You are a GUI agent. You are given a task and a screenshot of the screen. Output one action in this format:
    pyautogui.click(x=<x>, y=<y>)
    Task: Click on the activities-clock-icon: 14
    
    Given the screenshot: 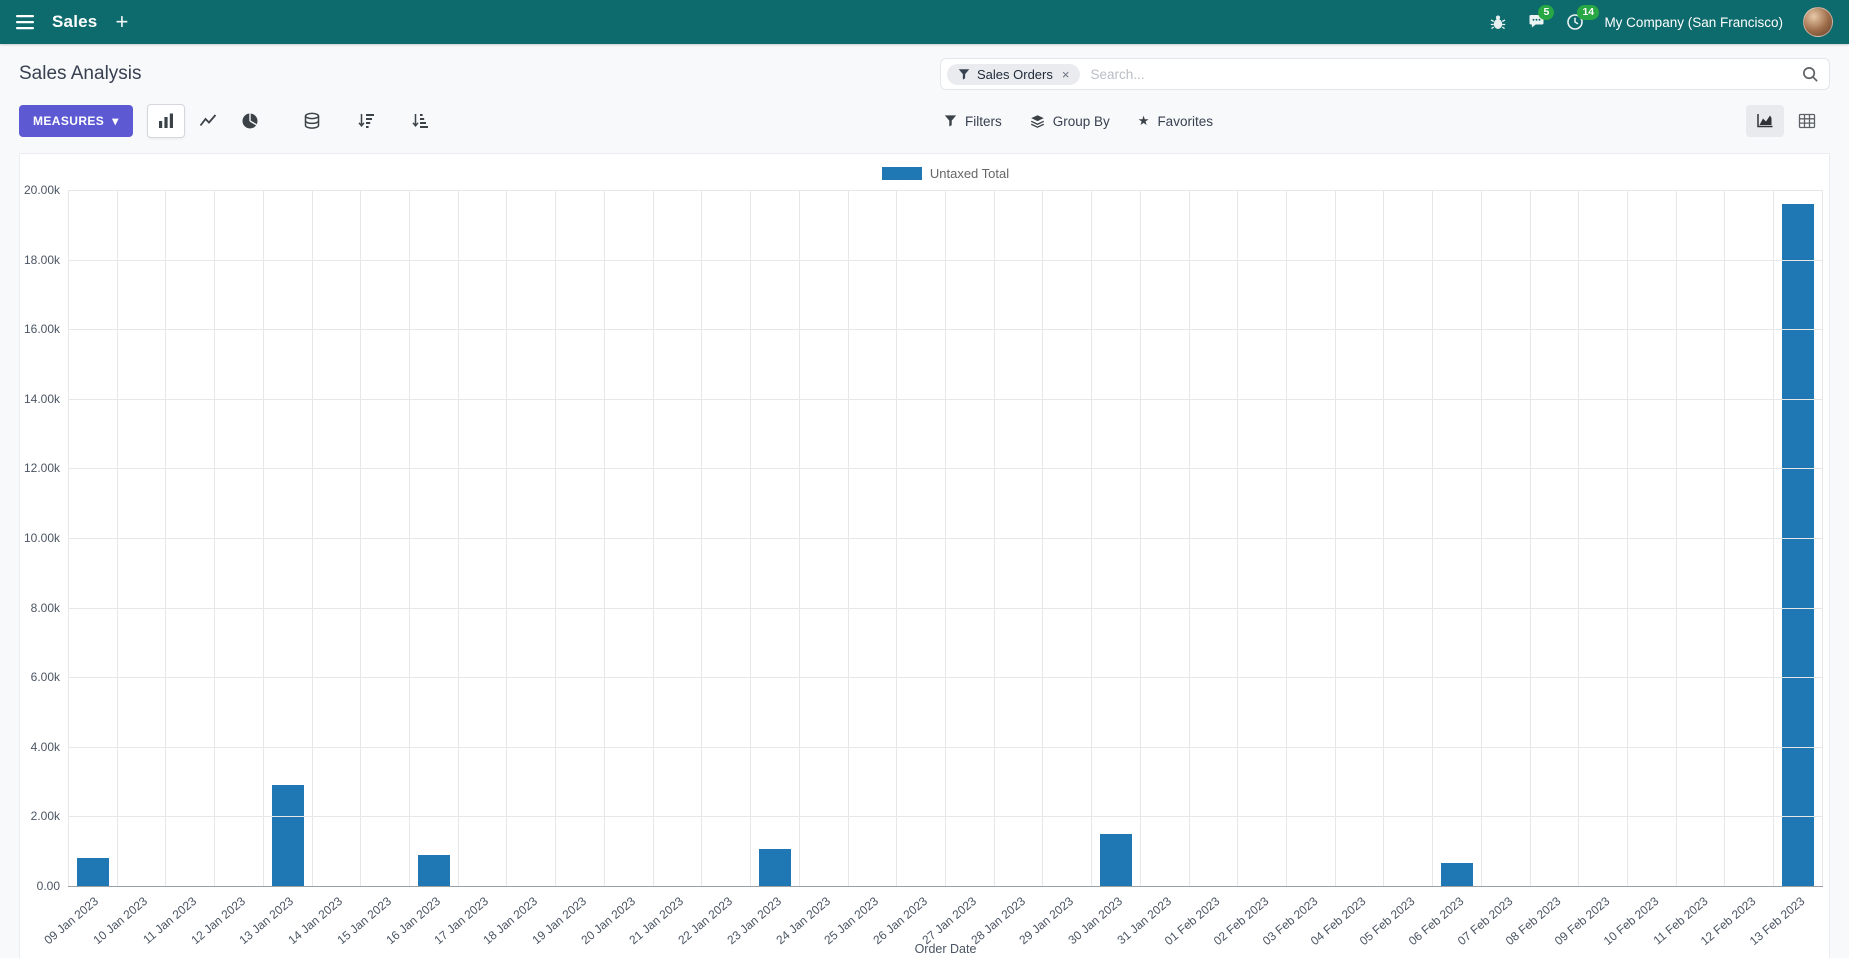 What is the action you would take?
    pyautogui.click(x=1583, y=18)
    